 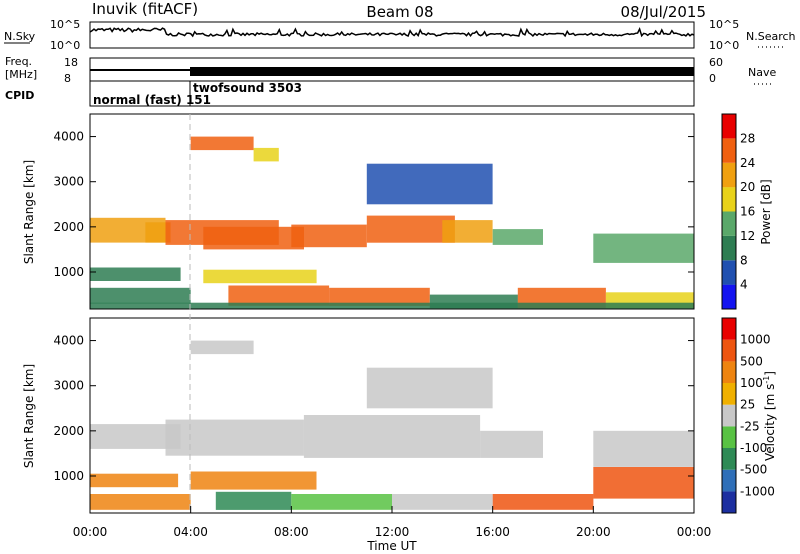 What do you see at coordinates (747, 138) in the screenshot?
I see `colorbar-tick-6: 28` at bounding box center [747, 138].